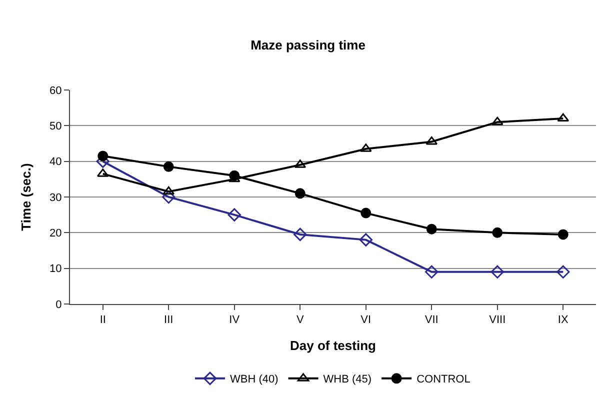  Describe the element at coordinates (308, 45) in the screenshot. I see `chart-title: Maze passing time` at that location.